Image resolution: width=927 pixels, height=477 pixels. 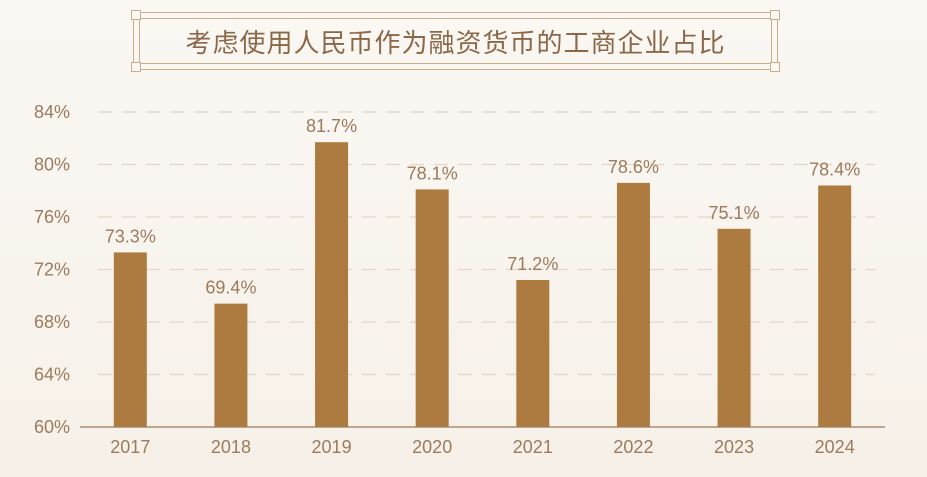 I want to click on data-label: 75.1%, so click(x=734, y=213).